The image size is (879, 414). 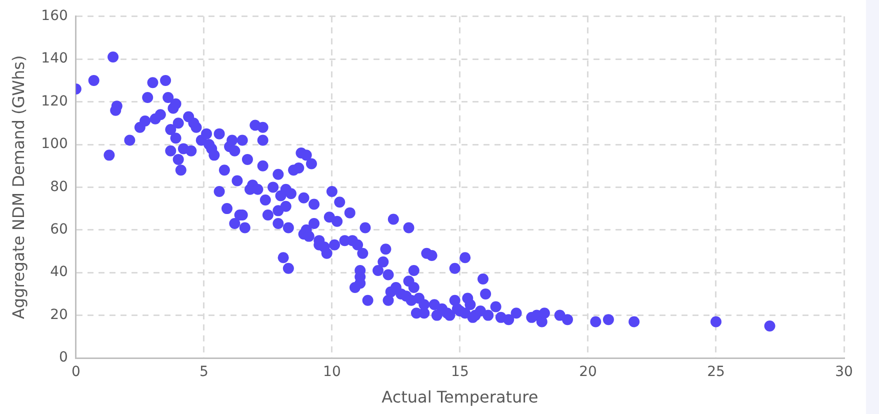 I want to click on y-tick-label: 80, so click(x=59, y=186).